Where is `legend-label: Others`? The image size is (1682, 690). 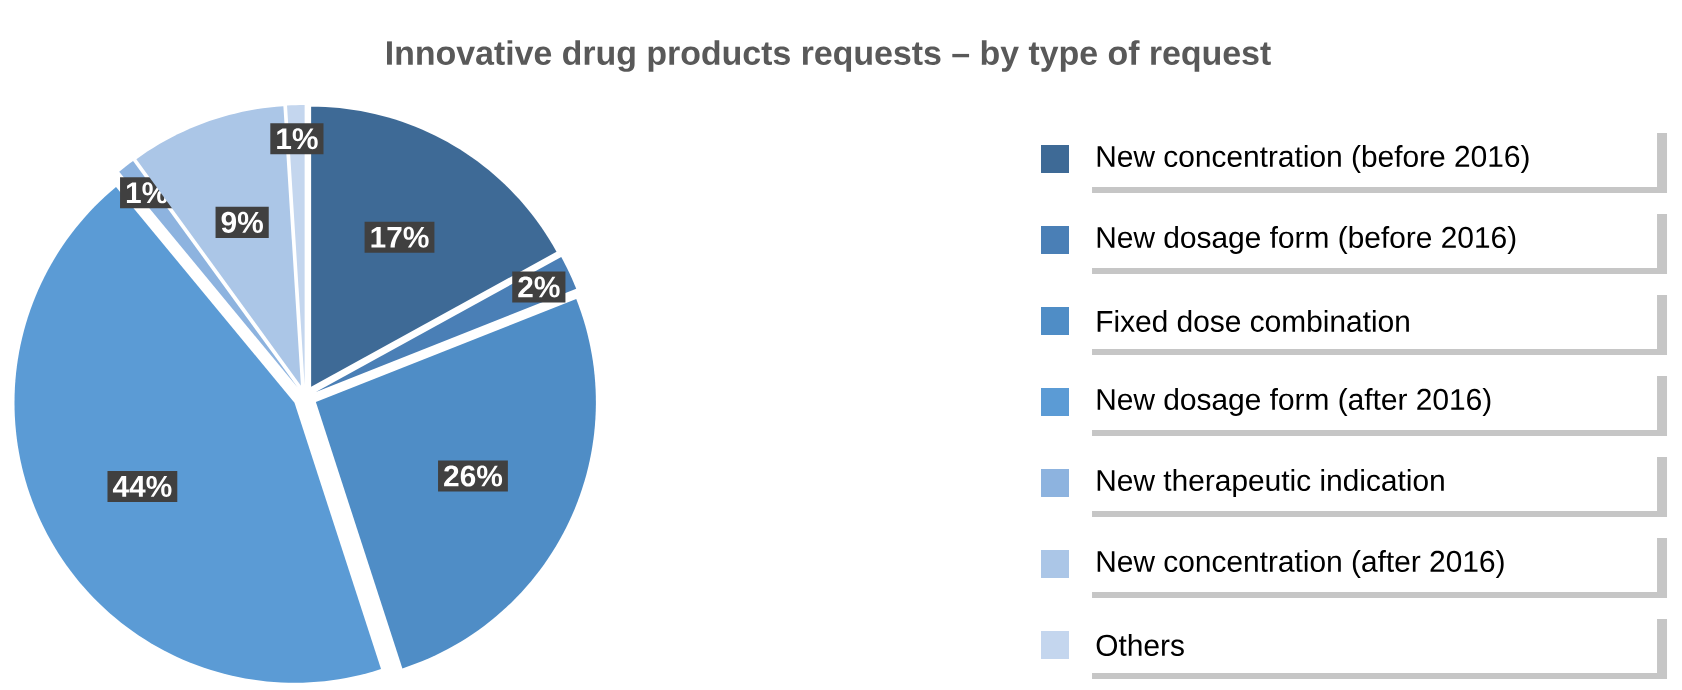
legend-label: Others is located at coordinates (1140, 645).